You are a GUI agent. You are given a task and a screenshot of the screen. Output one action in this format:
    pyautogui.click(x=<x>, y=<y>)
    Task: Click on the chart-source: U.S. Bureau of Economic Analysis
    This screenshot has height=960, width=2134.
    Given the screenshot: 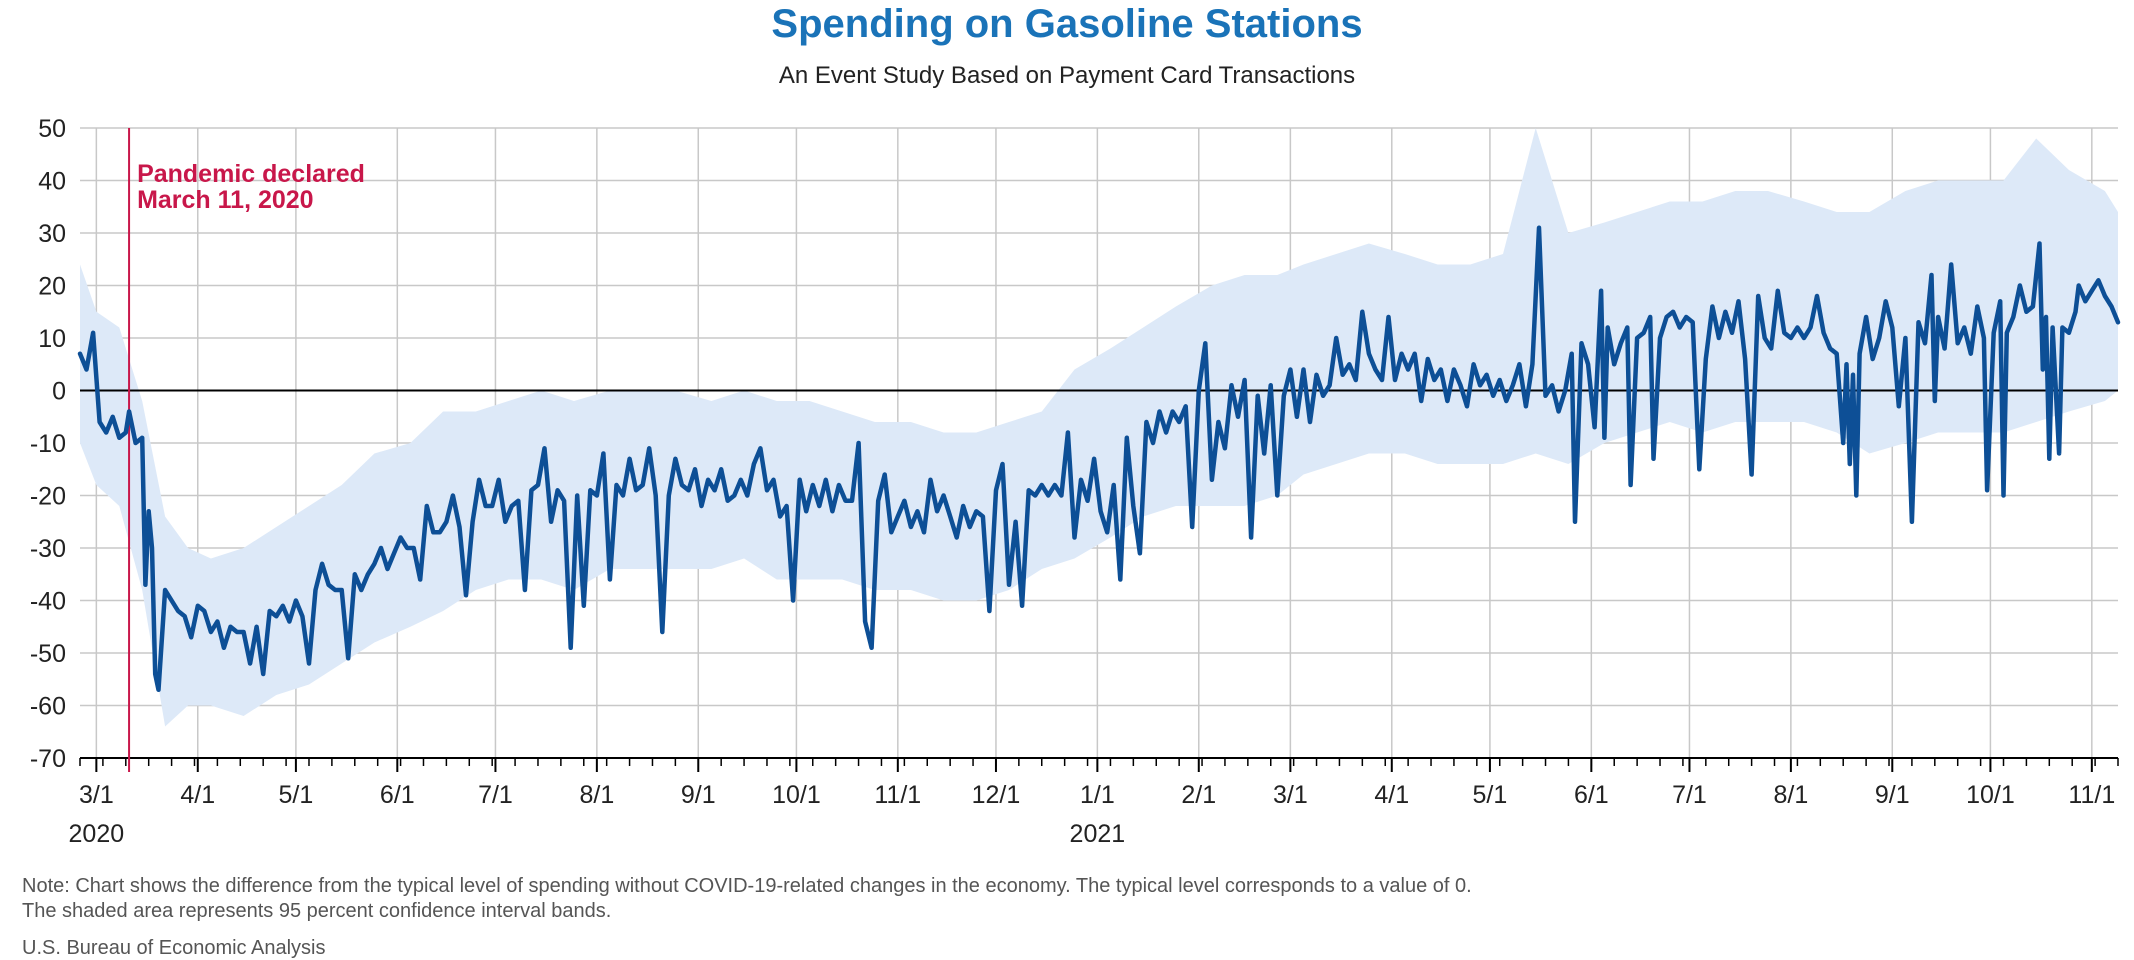 What is the action you would take?
    pyautogui.click(x=174, y=948)
    